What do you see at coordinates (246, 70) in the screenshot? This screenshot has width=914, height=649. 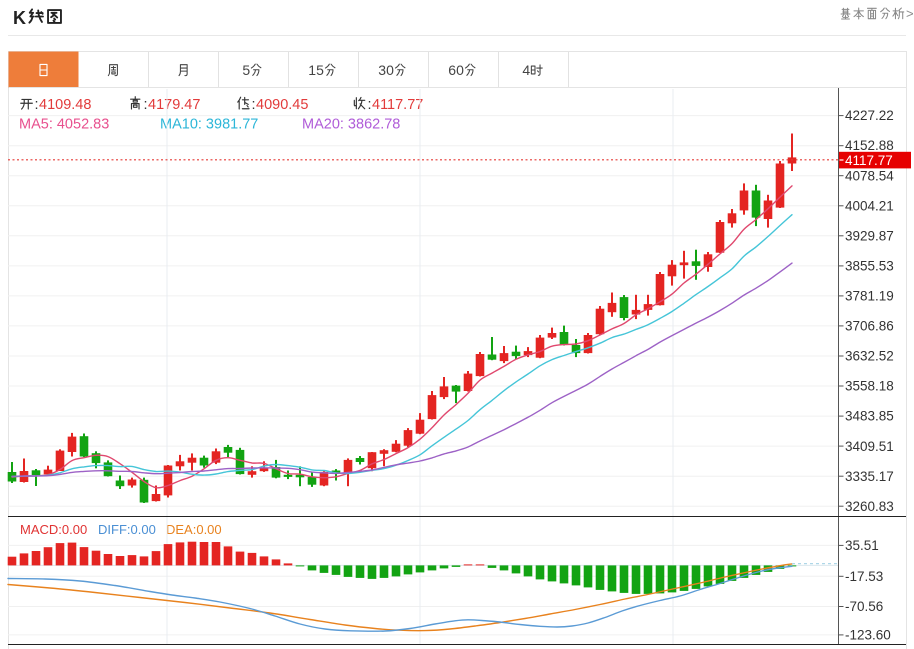 I see `svg-text: 5` at bounding box center [246, 70].